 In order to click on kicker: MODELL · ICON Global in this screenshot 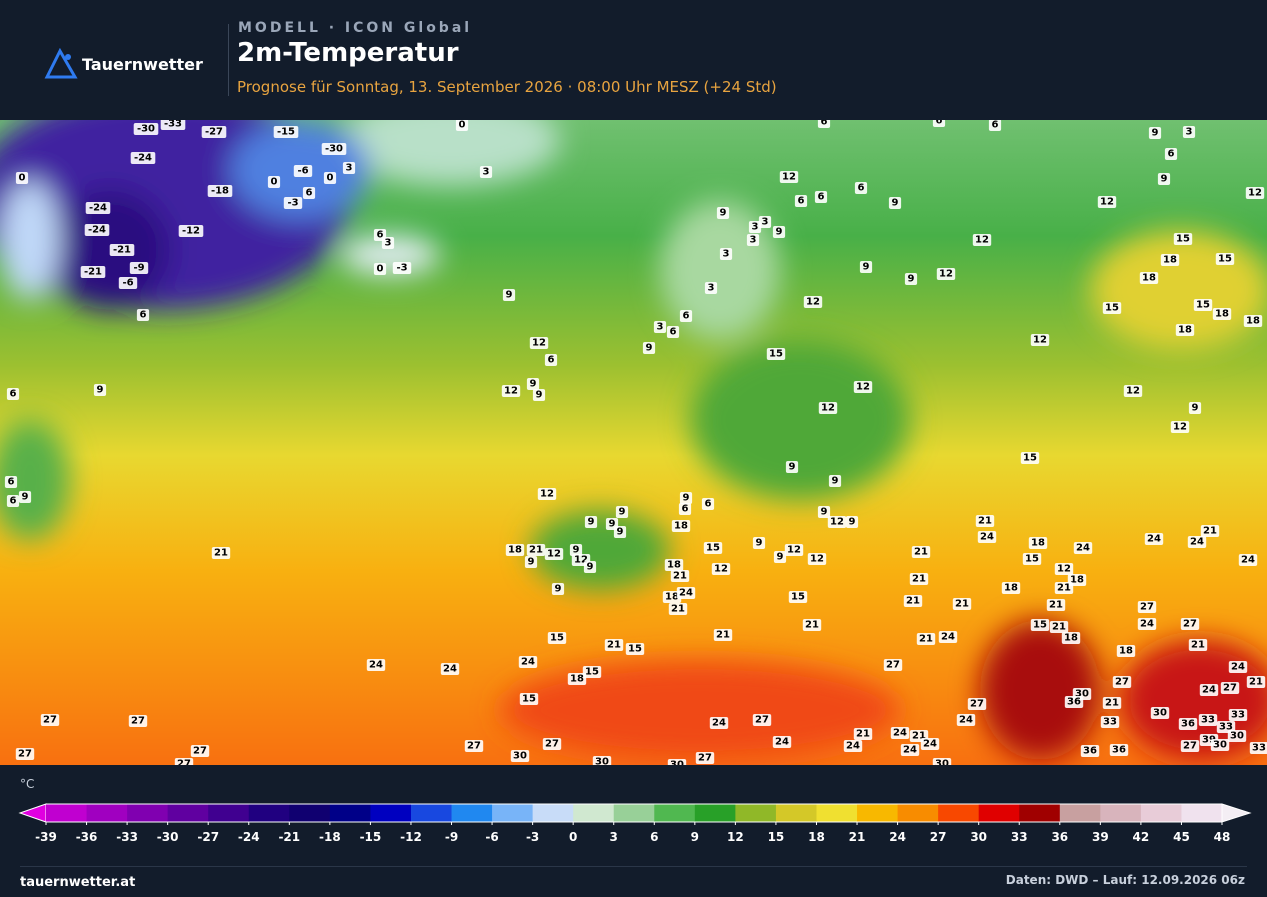, I will do `click(355, 28)`.